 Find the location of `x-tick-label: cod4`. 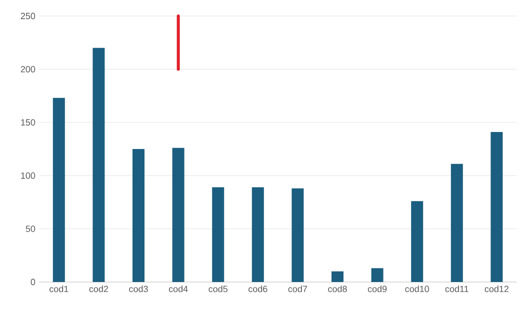

x-tick-label: cod4 is located at coordinates (178, 289).